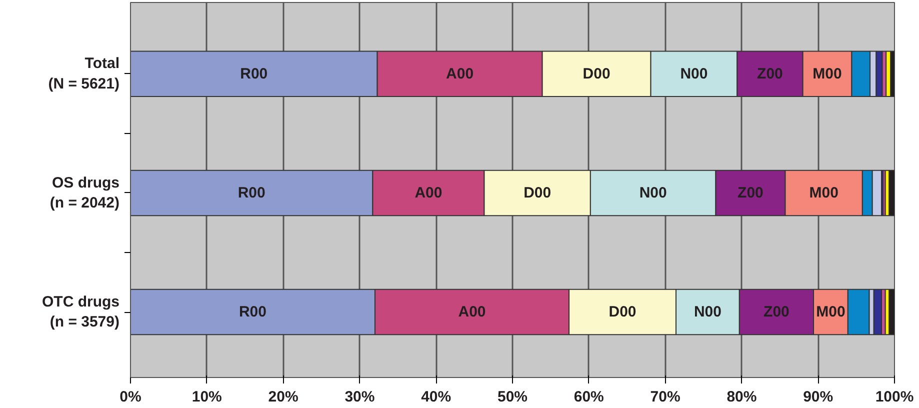 The height and width of the screenshot is (408, 919). Describe the element at coordinates (283, 397) in the screenshot. I see `x-tick-label: 20%` at that location.